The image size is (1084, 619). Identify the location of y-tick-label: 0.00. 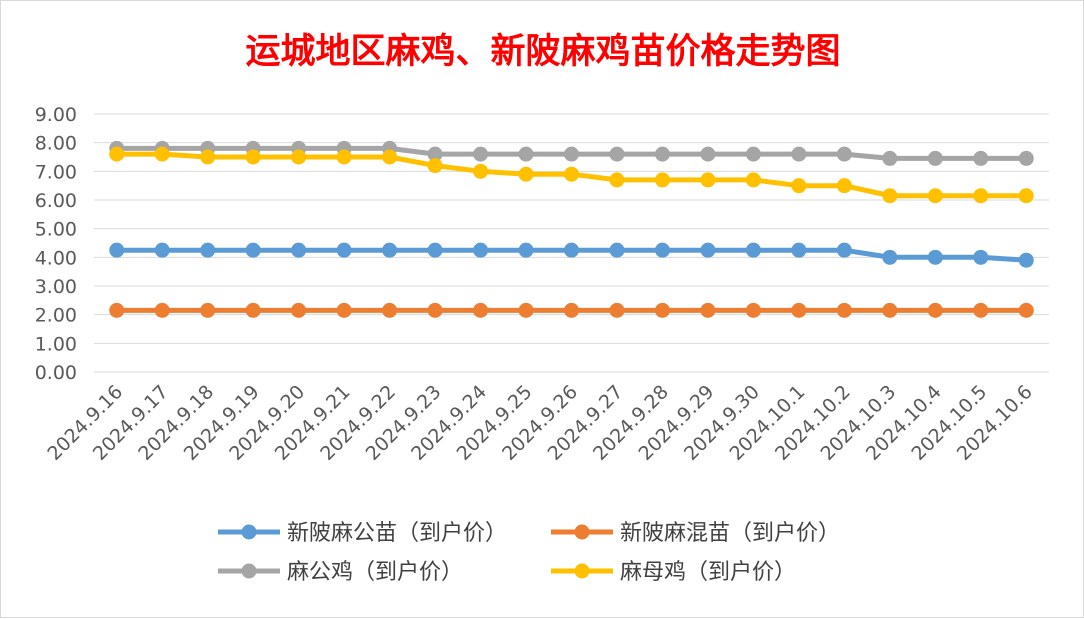
(56, 373).